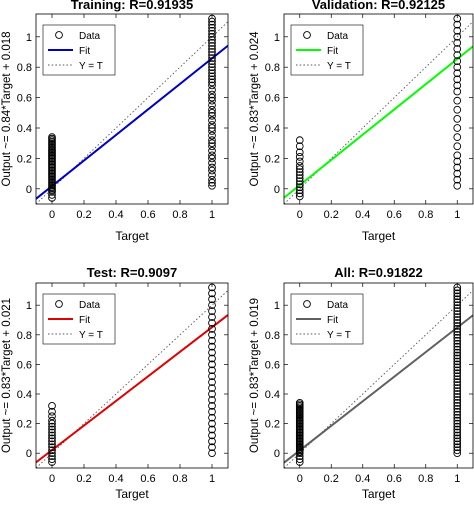 This screenshot has width=474, height=508. I want to click on identity-line, so click(378, 112).